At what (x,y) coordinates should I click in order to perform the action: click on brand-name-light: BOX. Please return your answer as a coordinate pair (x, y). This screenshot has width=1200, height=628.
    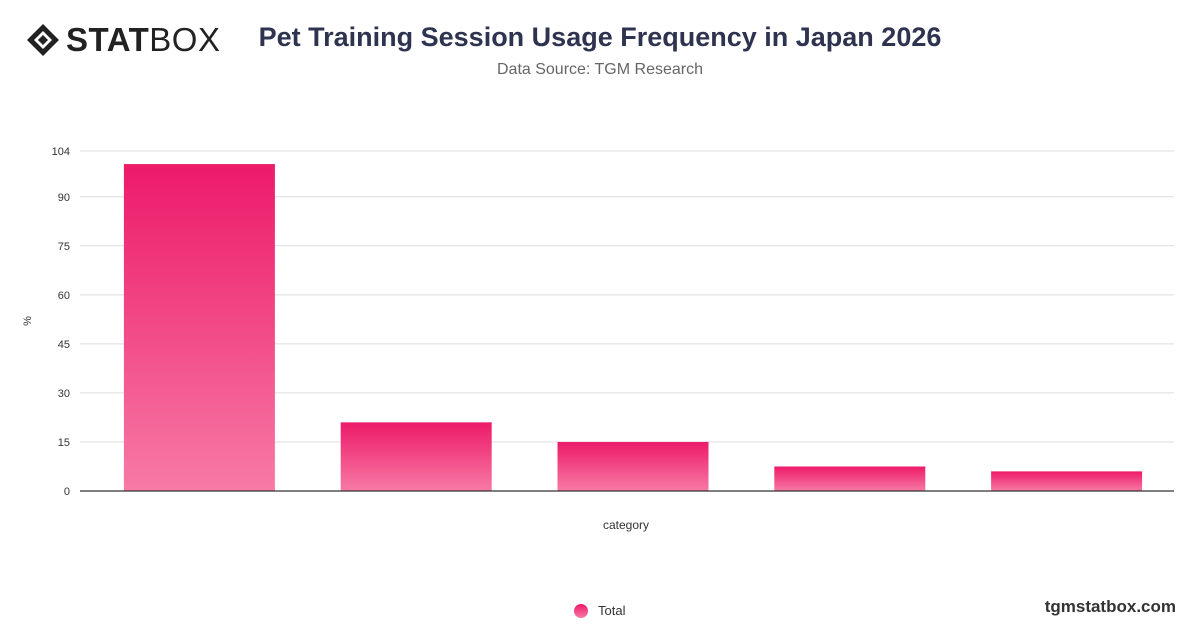
    Looking at the image, I should click on (185, 39).